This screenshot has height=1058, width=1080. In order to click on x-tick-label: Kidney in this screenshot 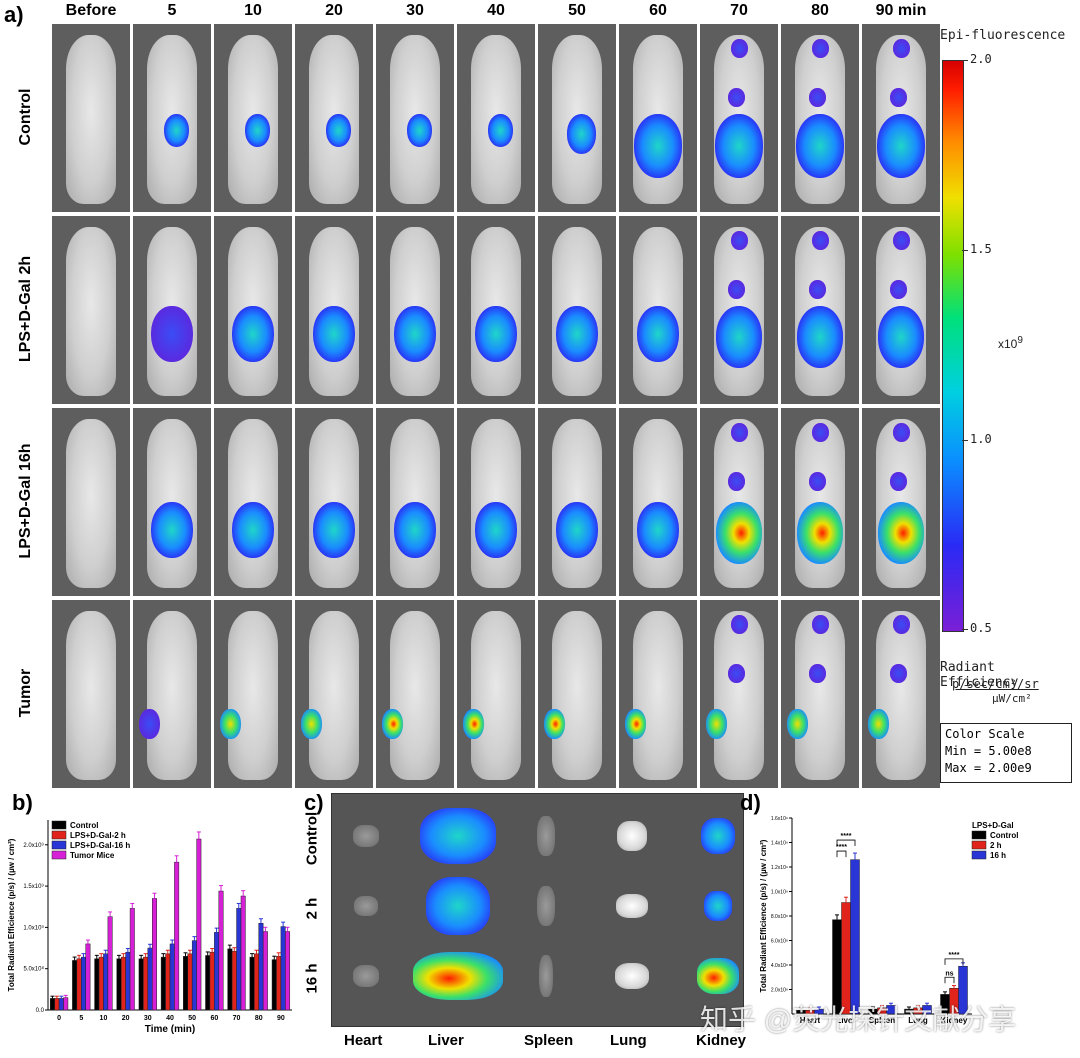, I will do `click(954, 1020)`.